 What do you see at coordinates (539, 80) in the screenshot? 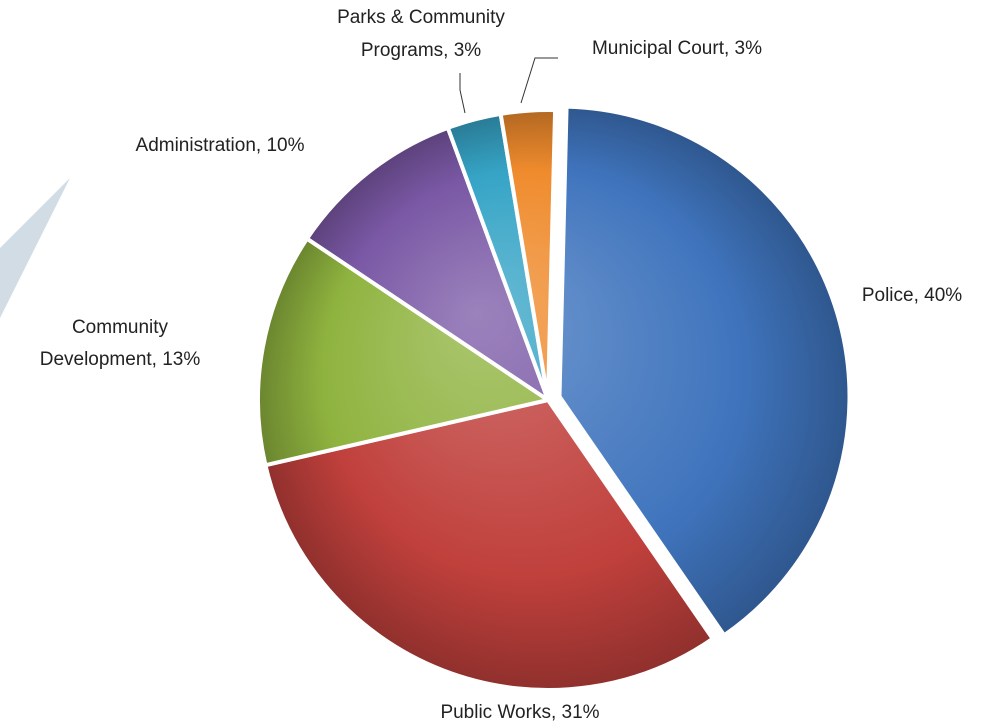
I see `leader-line-municipal-court` at bounding box center [539, 80].